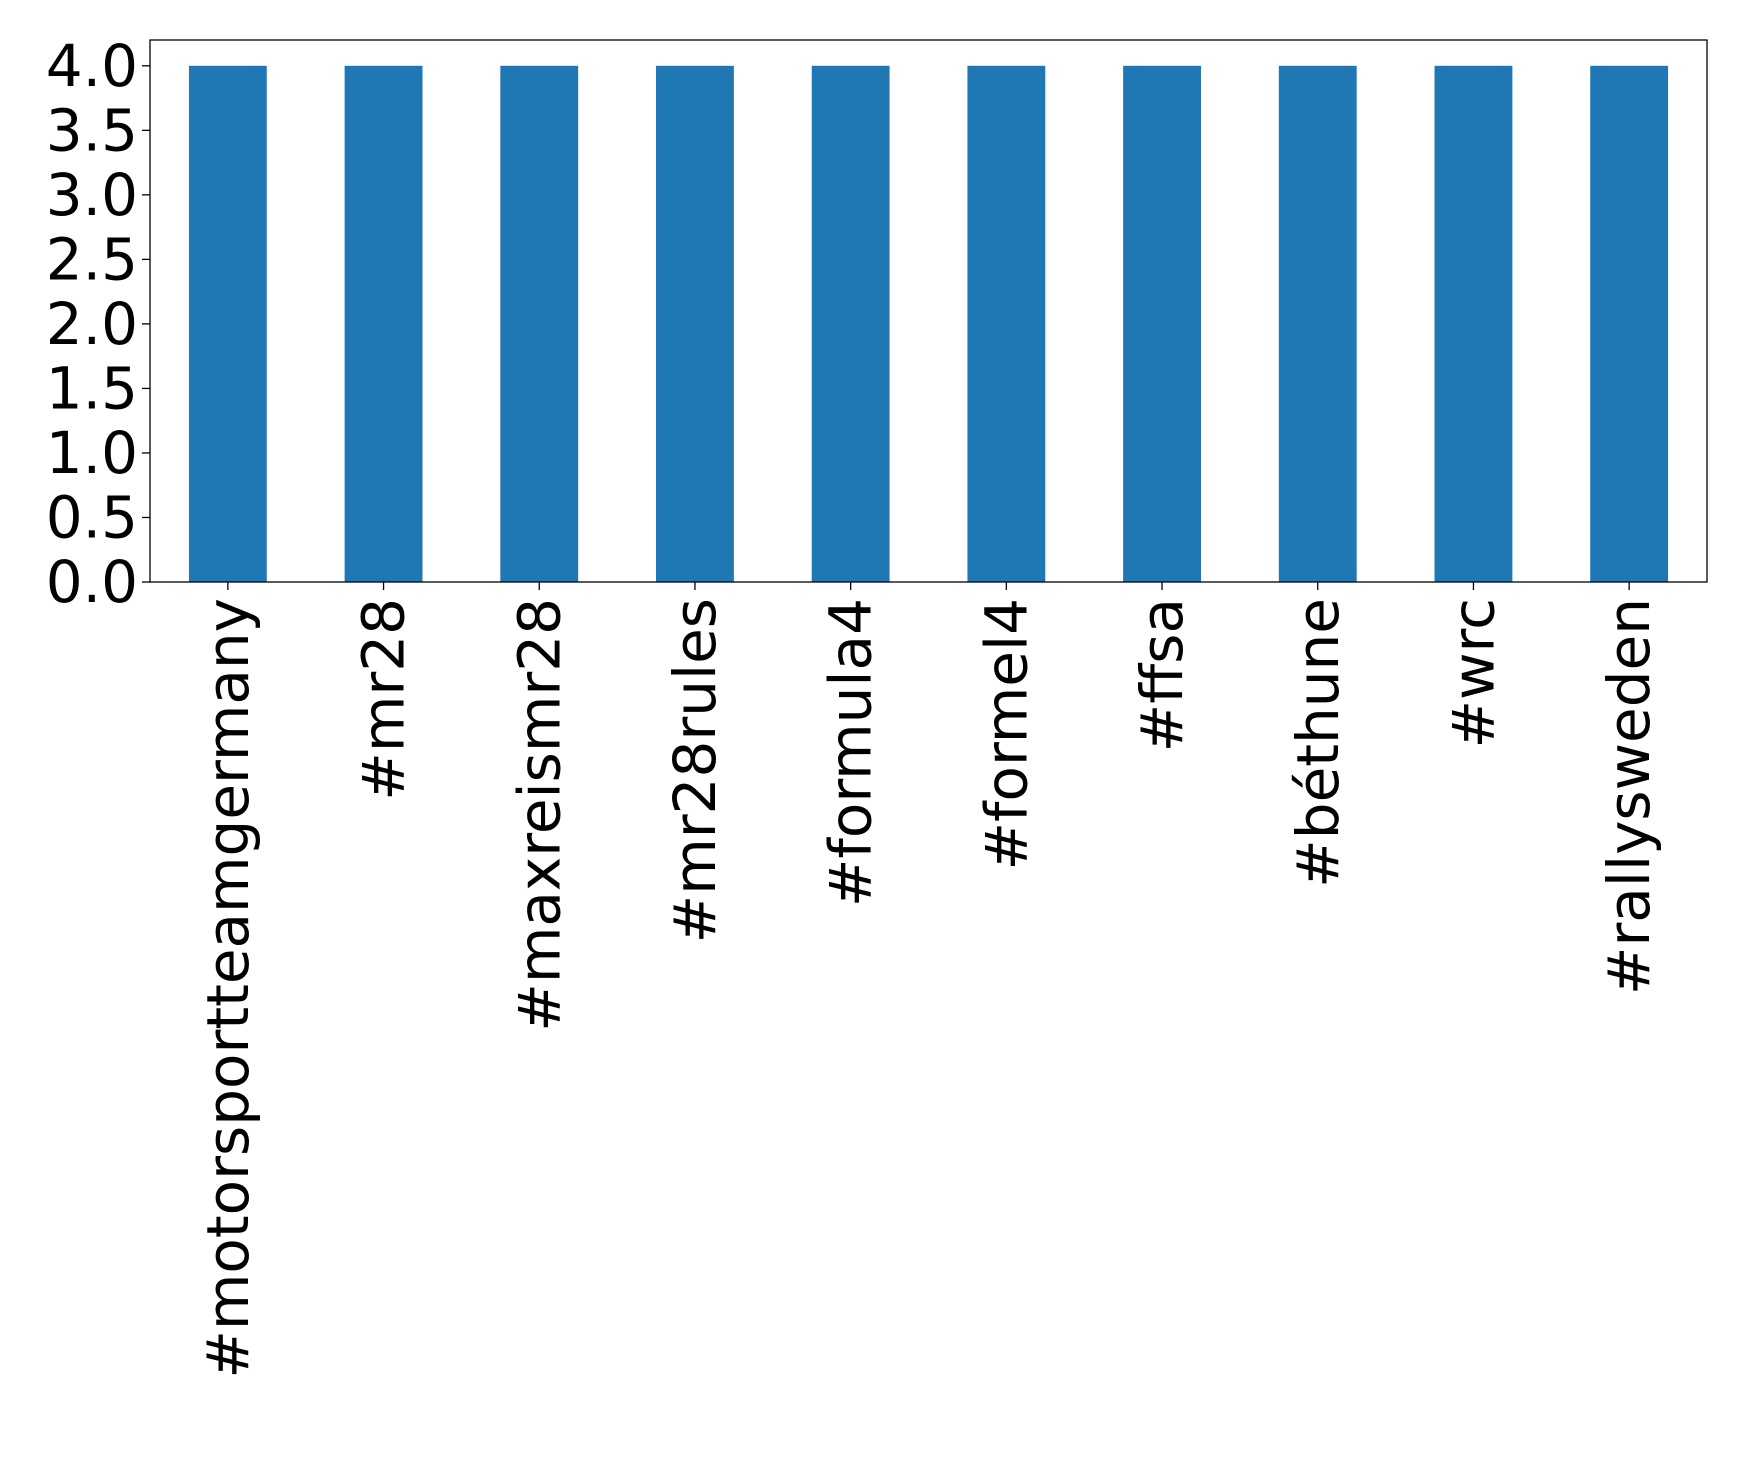 Image resolution: width=1739 pixels, height=1469 pixels. I want to click on x-tick-label: #motorsportteamgermany, so click(228, 988).